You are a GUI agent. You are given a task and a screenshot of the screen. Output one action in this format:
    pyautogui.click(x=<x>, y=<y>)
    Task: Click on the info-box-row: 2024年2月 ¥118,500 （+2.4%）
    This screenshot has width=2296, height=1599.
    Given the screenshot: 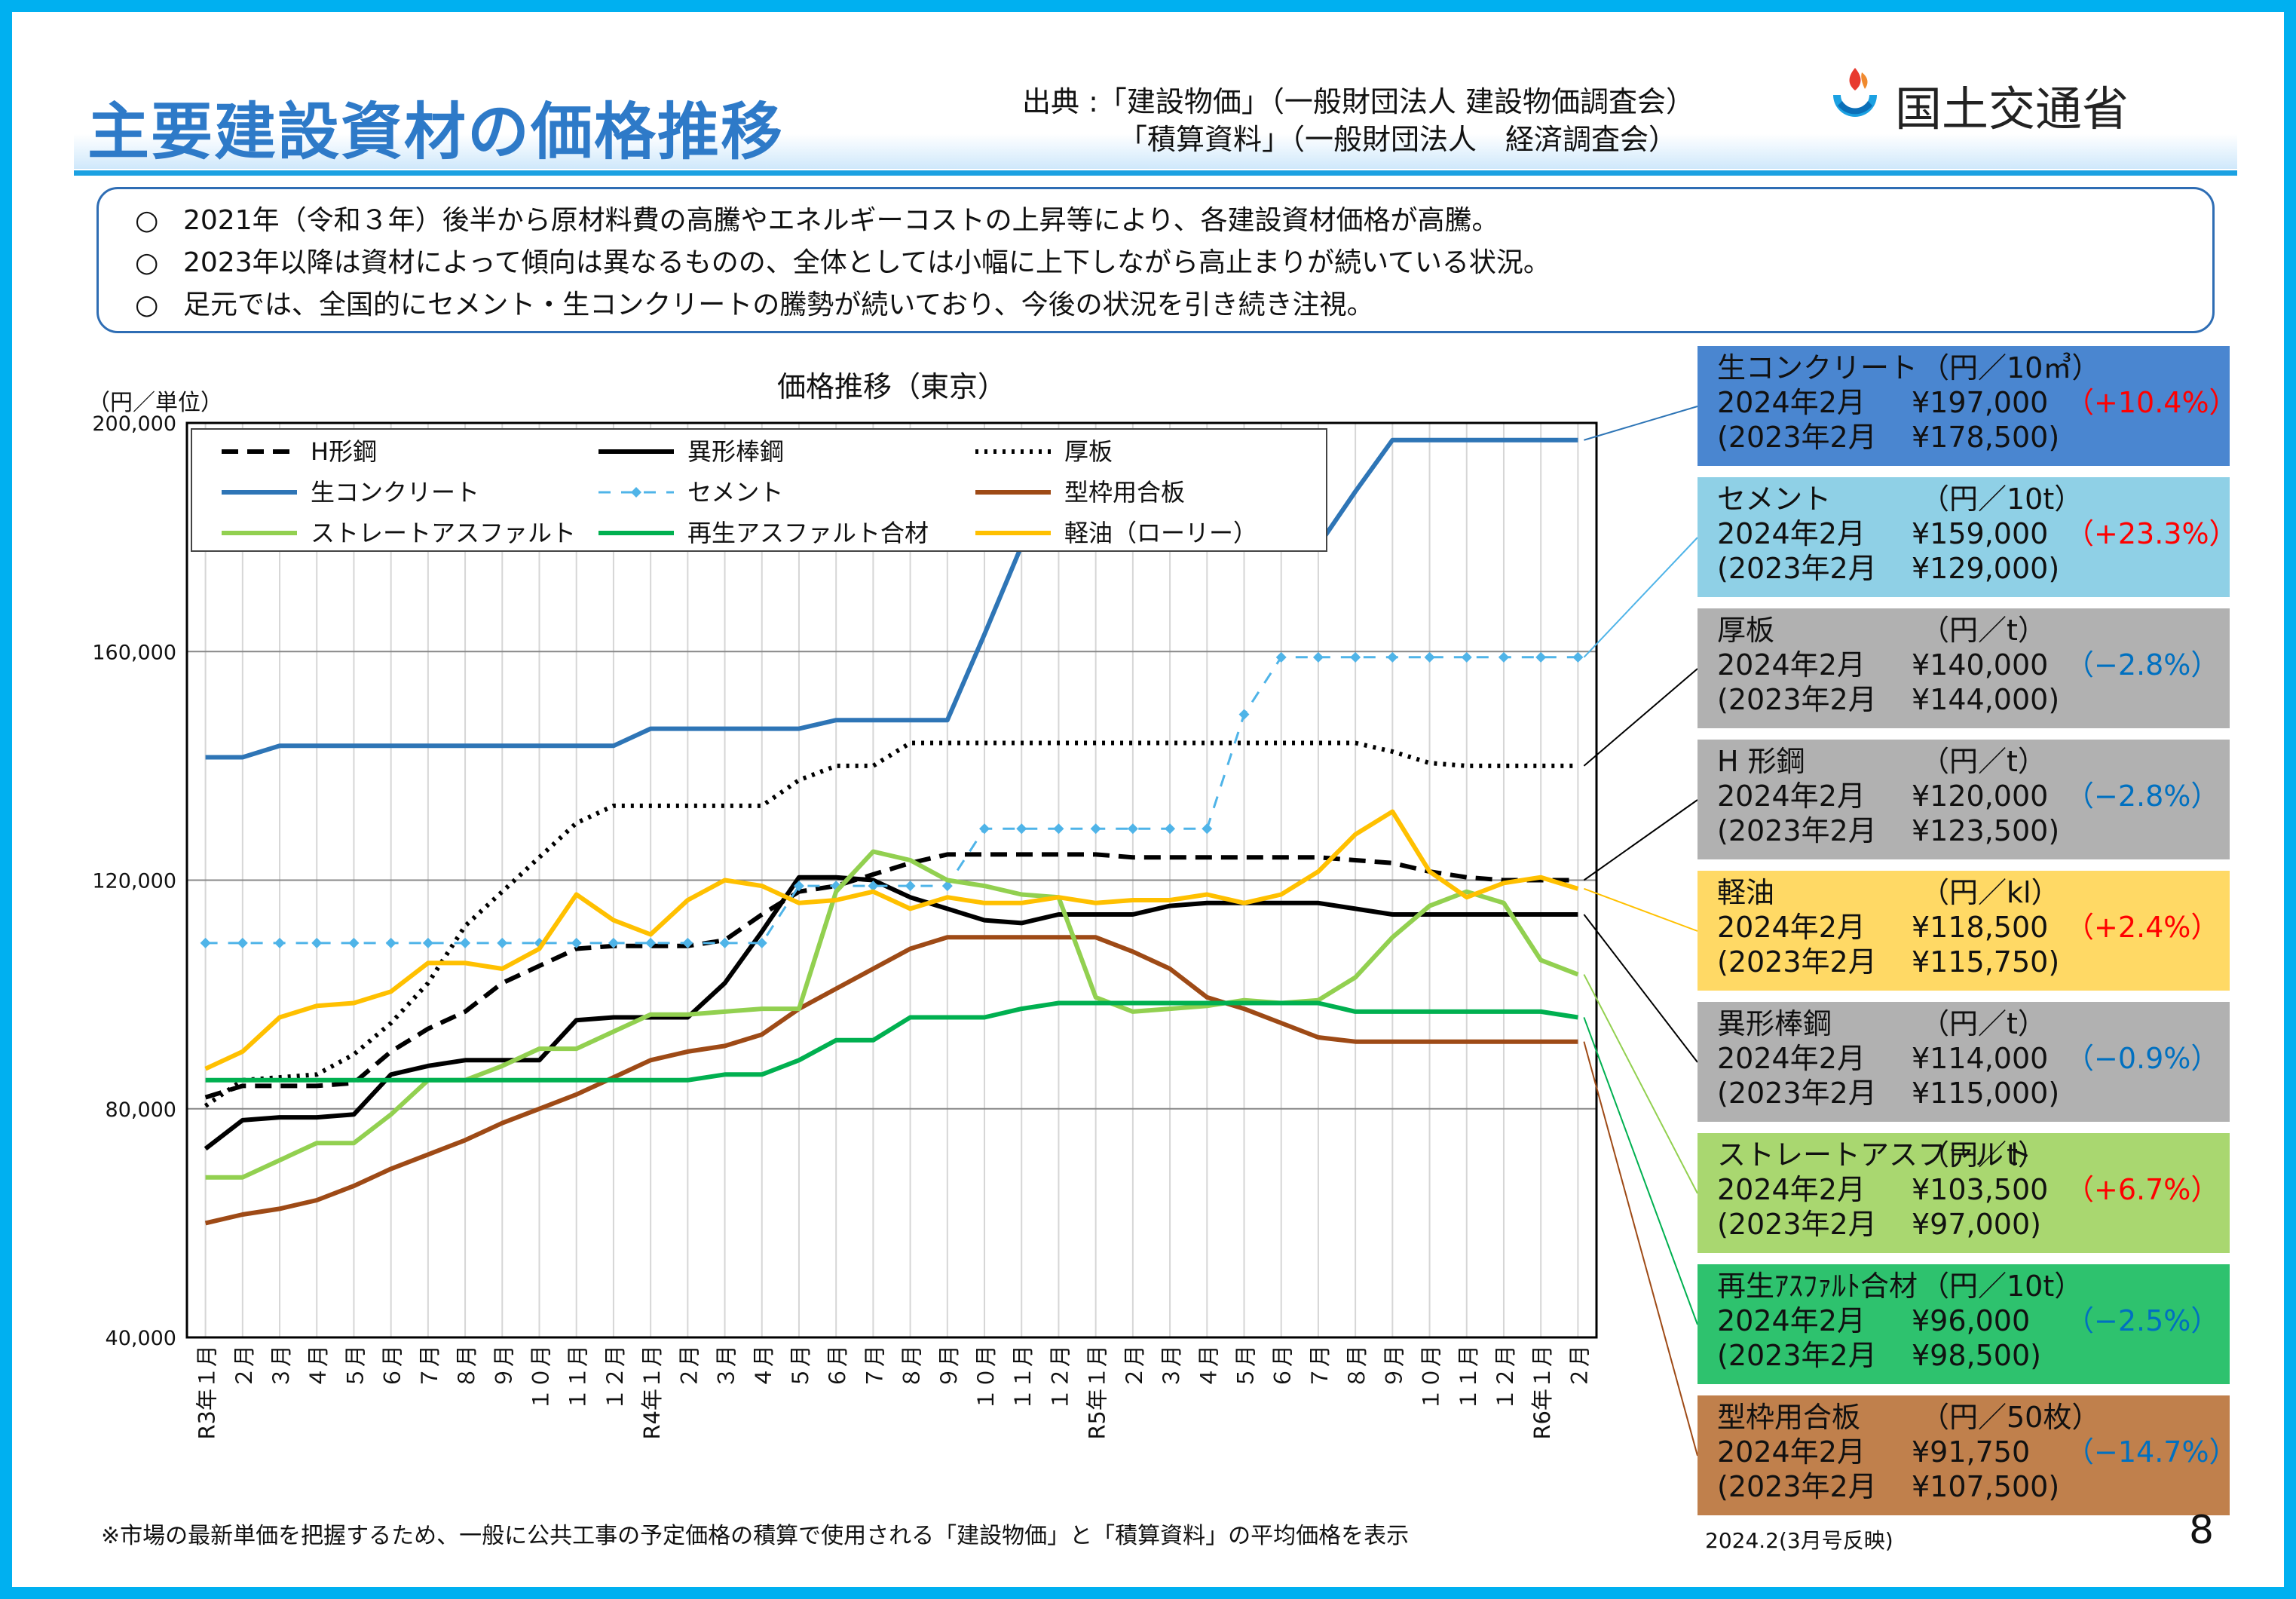 What is the action you would take?
    pyautogui.click(x=1973, y=927)
    